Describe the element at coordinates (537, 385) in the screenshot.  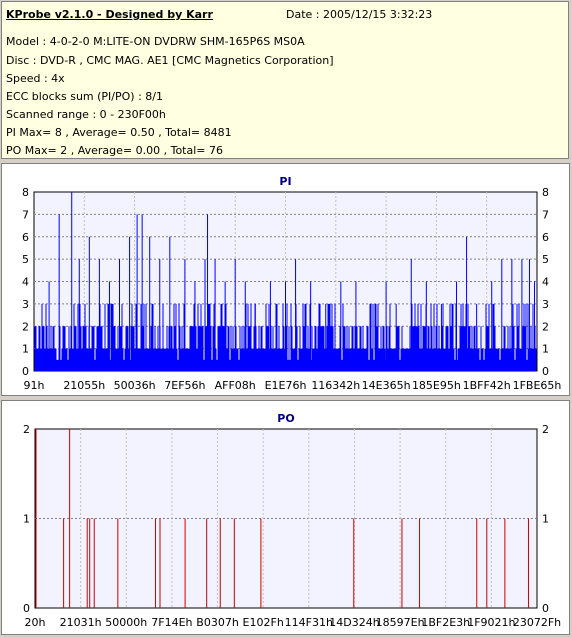
I see `x-tick-label: 1FBE65h` at that location.